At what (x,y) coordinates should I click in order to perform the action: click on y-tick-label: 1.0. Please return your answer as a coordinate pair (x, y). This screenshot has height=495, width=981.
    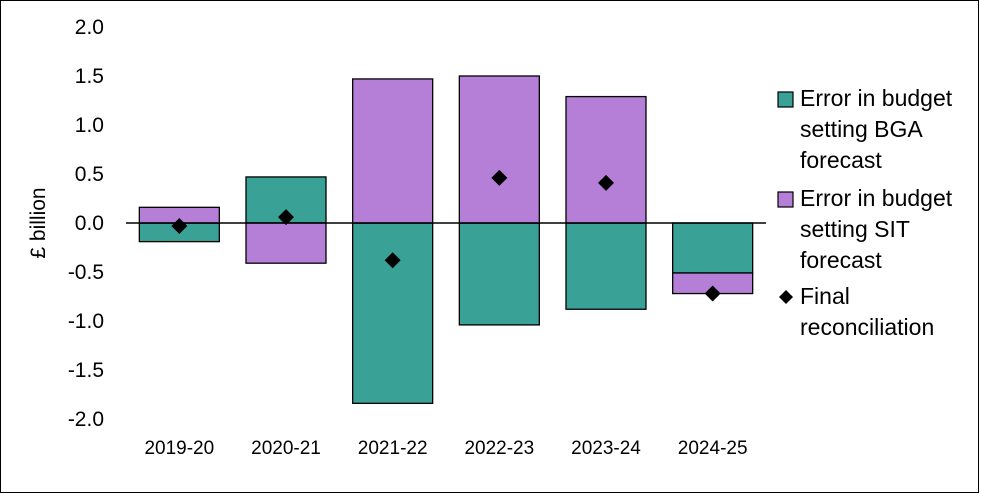
    Looking at the image, I should click on (89, 125).